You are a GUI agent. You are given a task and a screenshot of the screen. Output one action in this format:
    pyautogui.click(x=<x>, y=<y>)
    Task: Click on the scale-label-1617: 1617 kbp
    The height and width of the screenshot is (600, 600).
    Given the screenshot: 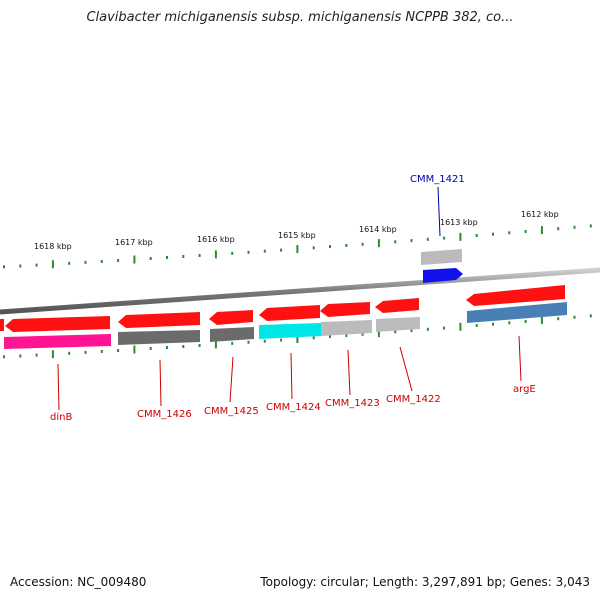 What is the action you would take?
    pyautogui.click(x=134, y=242)
    